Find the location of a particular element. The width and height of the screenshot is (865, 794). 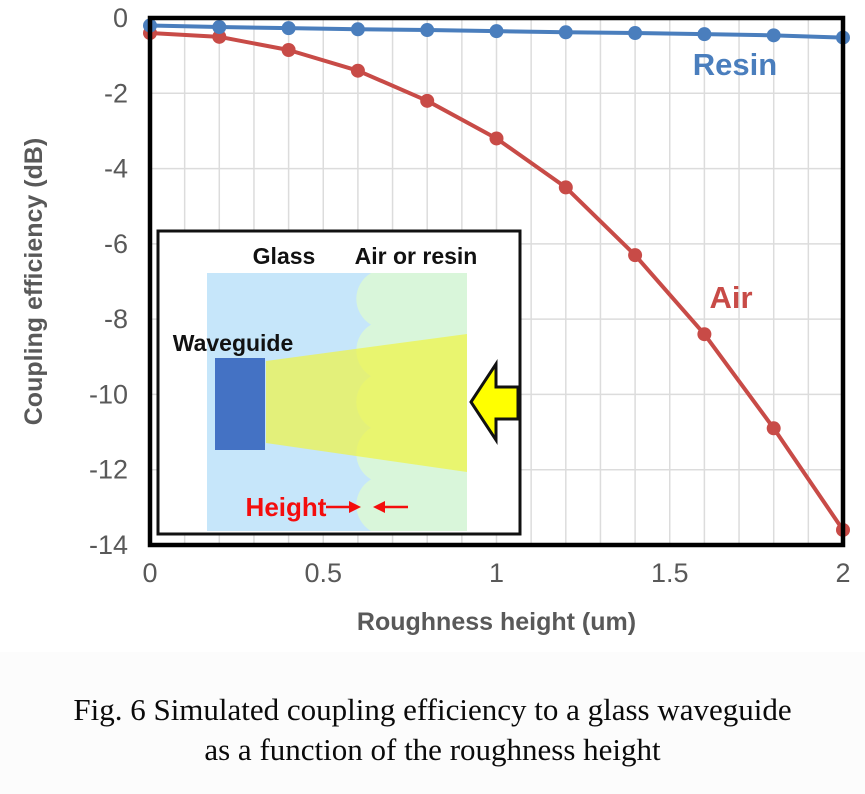

y-axis-title: Coupling efficiency (dB) is located at coordinates (34, 282).